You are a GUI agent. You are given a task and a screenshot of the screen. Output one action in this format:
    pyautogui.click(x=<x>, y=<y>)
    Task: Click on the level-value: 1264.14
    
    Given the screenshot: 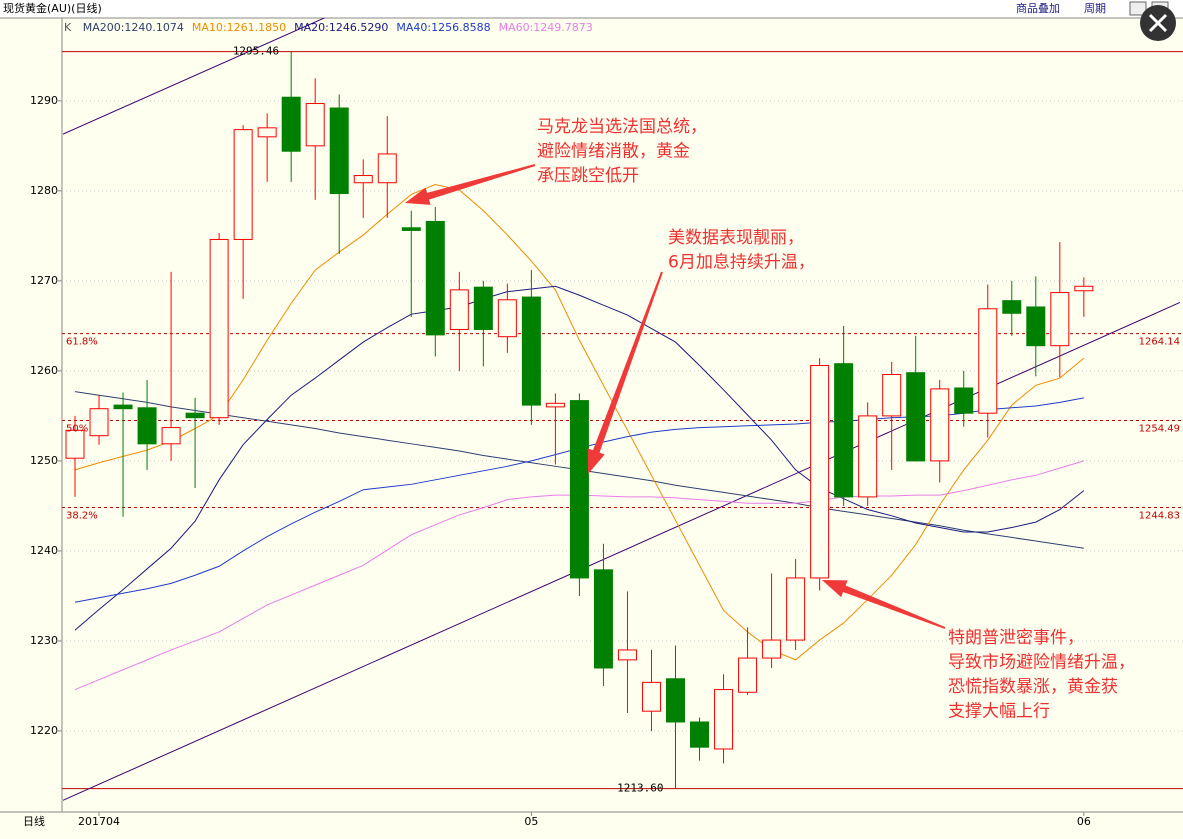 What is the action you would take?
    pyautogui.click(x=1159, y=342)
    